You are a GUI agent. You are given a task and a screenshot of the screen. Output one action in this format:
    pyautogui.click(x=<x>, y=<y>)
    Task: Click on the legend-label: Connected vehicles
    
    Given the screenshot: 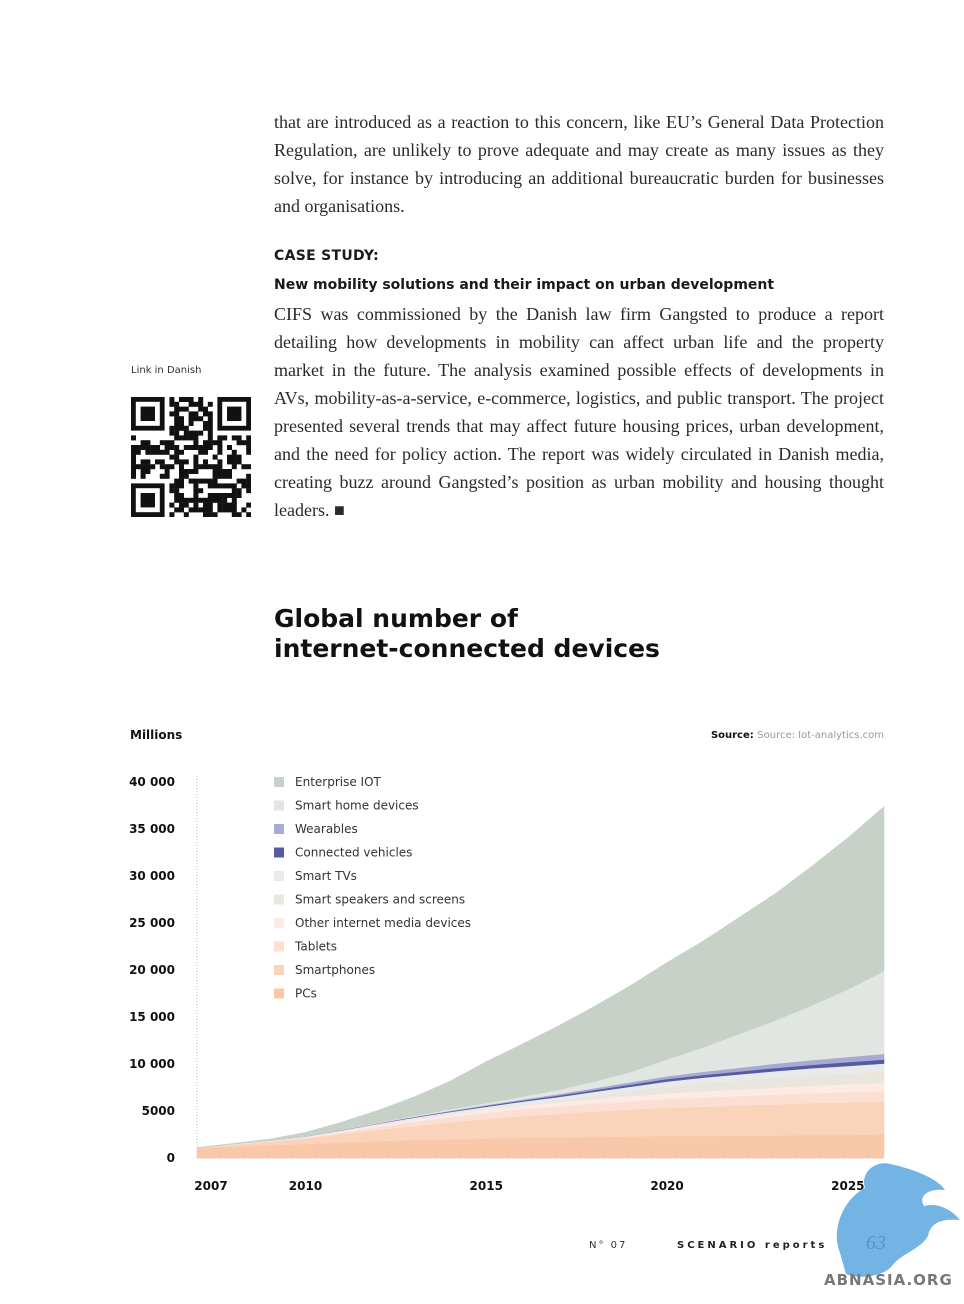 What is the action you would take?
    pyautogui.click(x=353, y=853)
    